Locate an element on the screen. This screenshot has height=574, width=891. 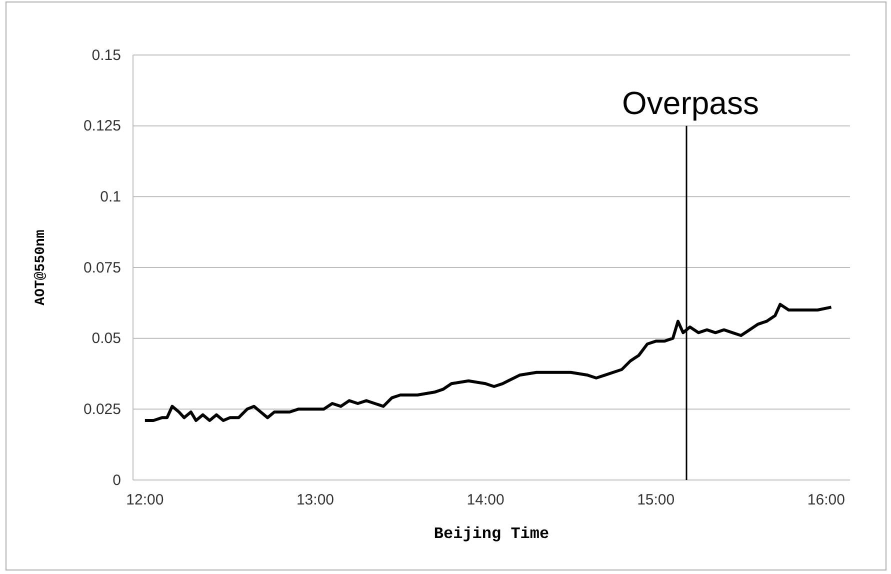
y-tick-label: 0.1 is located at coordinates (110, 197).